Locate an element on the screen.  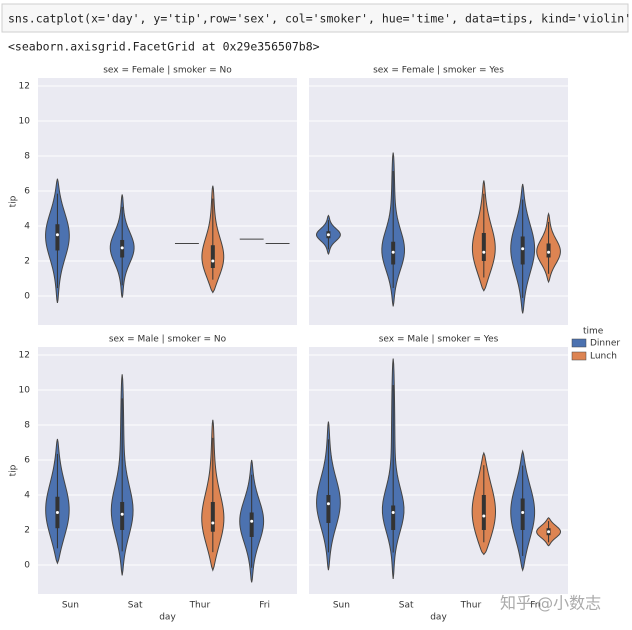
facet-title: sex = Female | smoker = Yes is located at coordinates (438, 71).